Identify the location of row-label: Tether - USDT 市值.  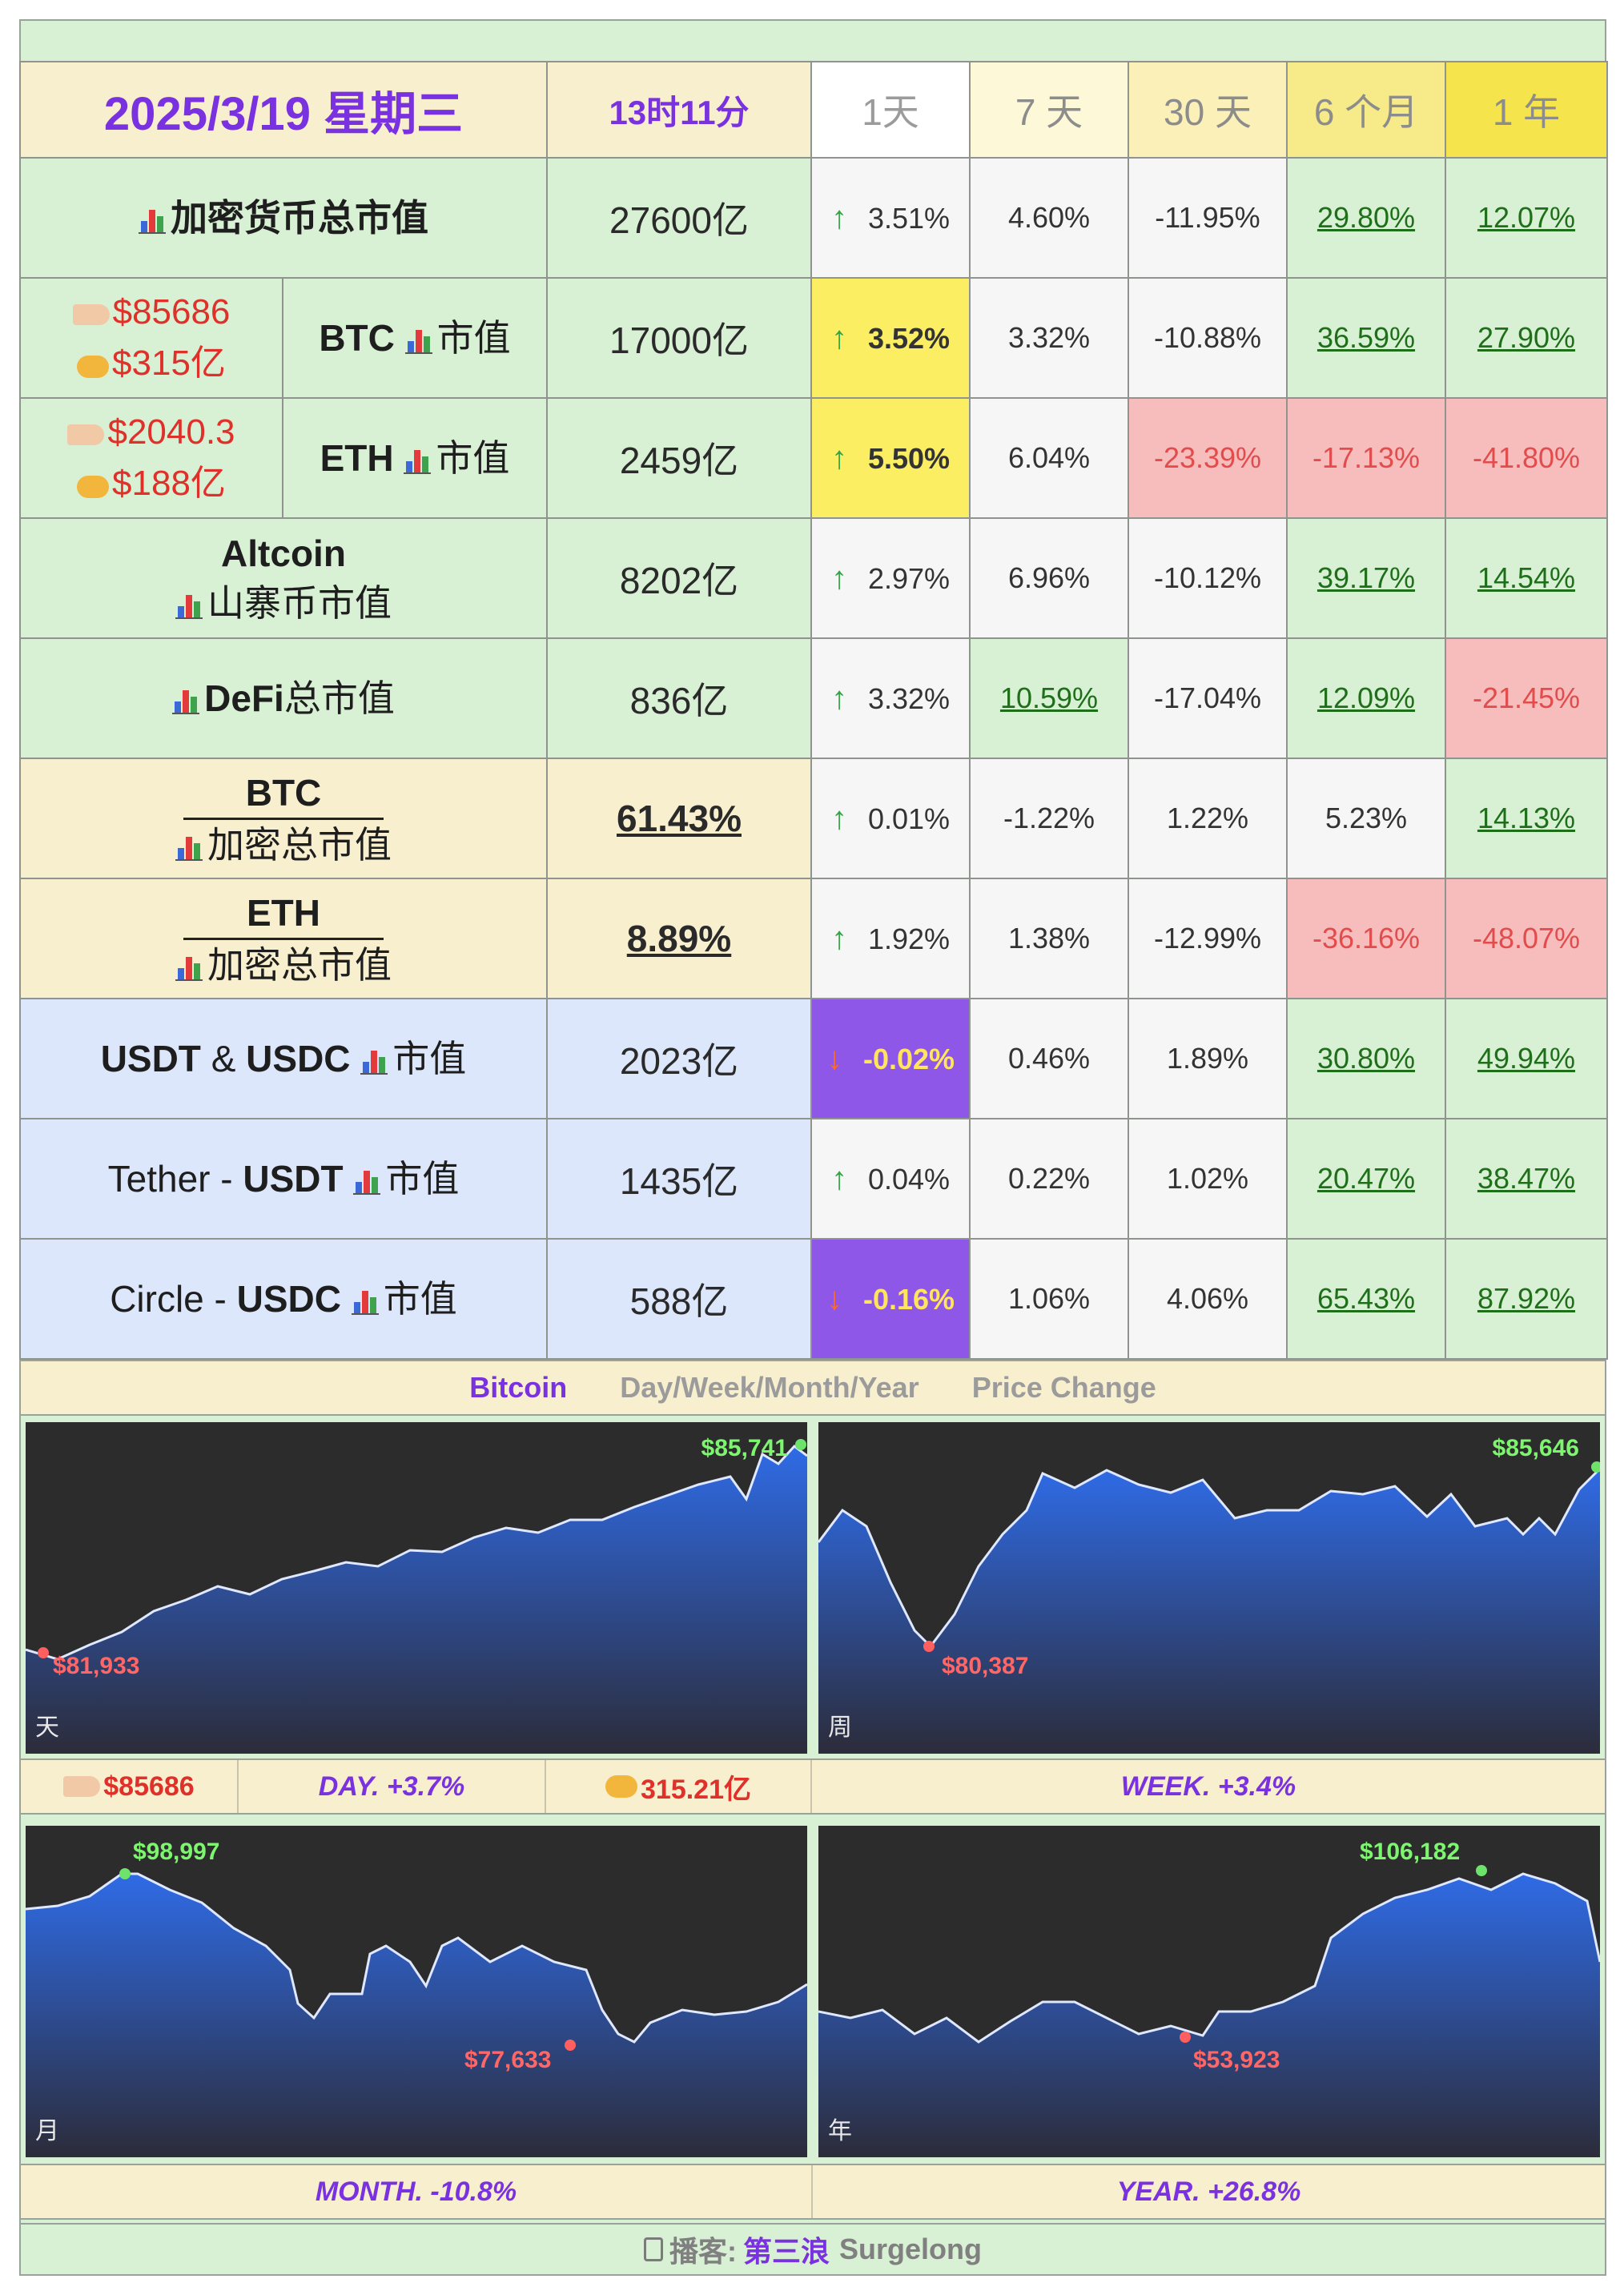
(283, 1179).